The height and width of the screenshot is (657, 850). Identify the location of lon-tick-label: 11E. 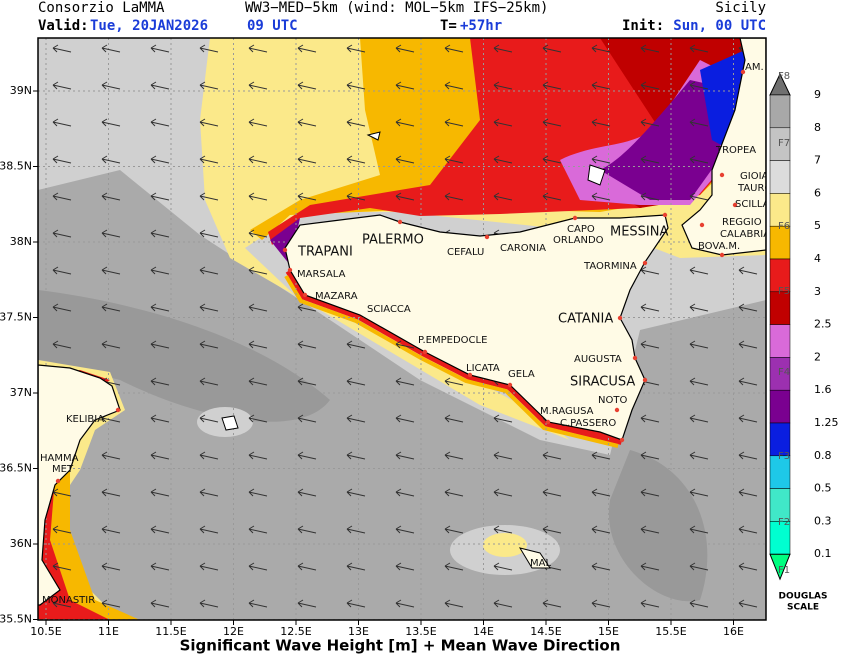
(108, 631).